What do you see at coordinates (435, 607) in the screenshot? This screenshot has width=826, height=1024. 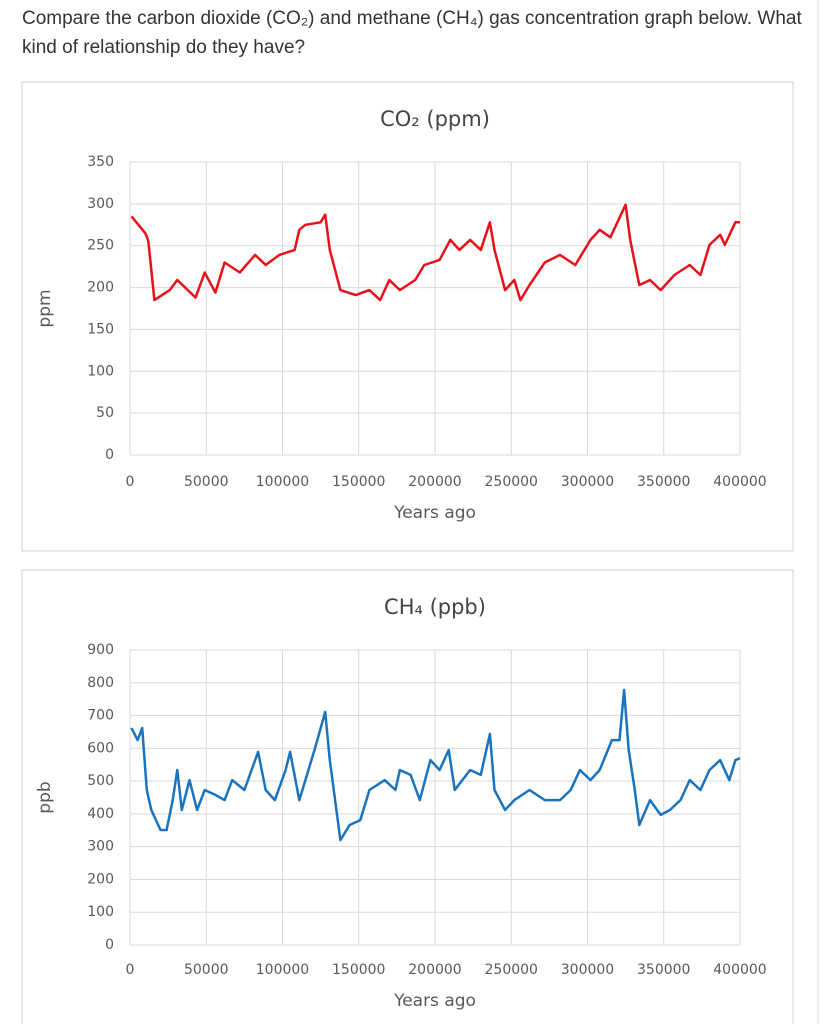 I see `chart-title: CH₄ (ppb)` at bounding box center [435, 607].